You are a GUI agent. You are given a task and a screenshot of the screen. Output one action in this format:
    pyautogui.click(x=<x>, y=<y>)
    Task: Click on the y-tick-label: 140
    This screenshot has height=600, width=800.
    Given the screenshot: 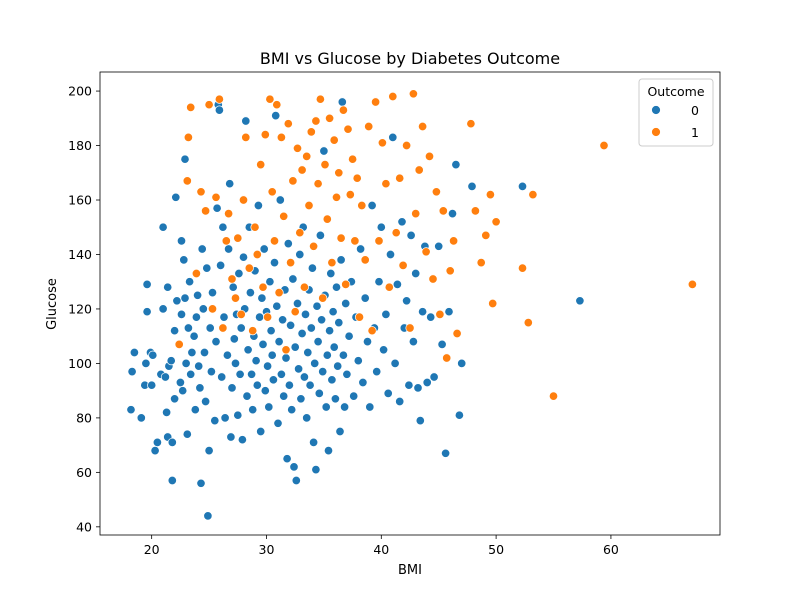 What is the action you would take?
    pyautogui.click(x=80, y=254)
    